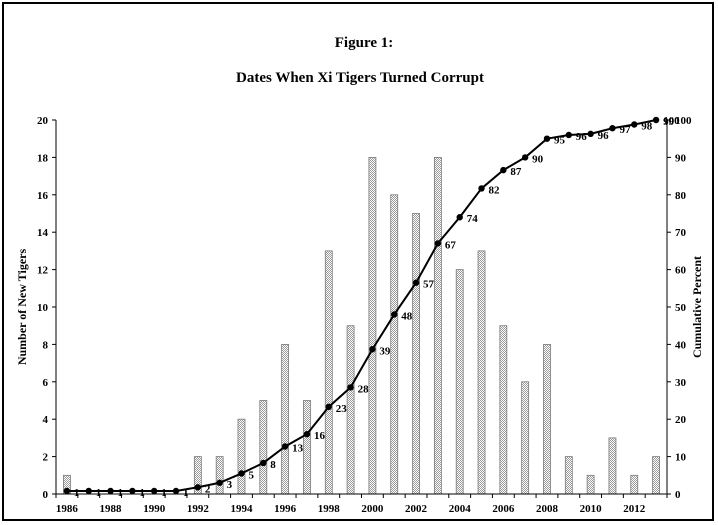  I want to click on x-tick-label-2002: 2002, so click(416, 509).